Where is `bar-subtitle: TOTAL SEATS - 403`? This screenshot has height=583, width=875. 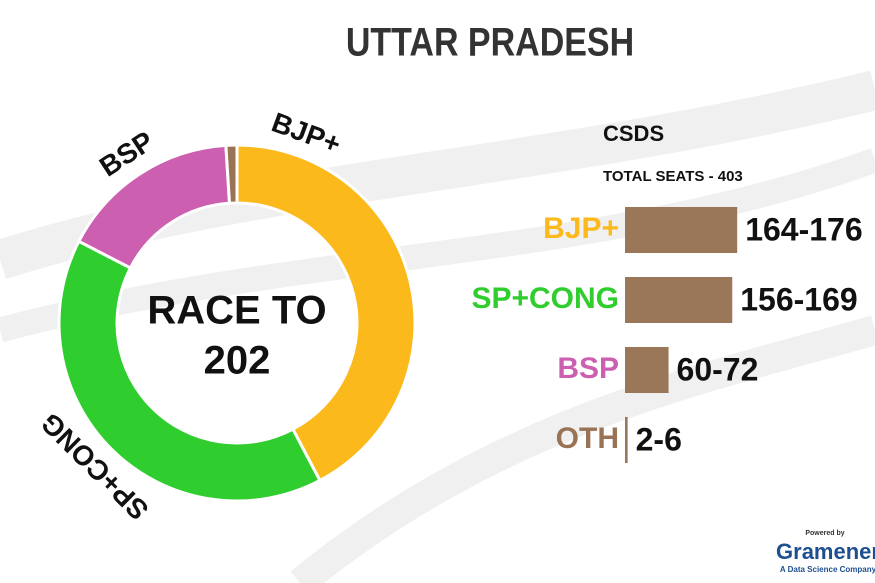 bar-subtitle: TOTAL SEATS - 403 is located at coordinates (673, 176).